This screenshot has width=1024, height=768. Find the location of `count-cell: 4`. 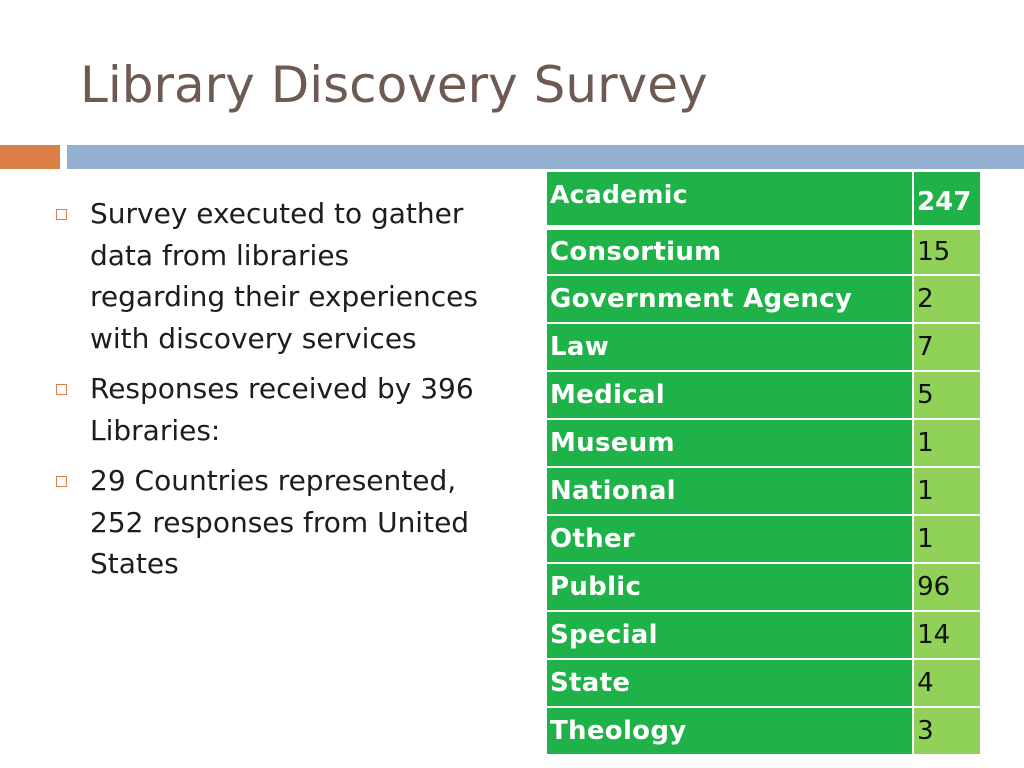

count-cell: 4 is located at coordinates (947, 683).